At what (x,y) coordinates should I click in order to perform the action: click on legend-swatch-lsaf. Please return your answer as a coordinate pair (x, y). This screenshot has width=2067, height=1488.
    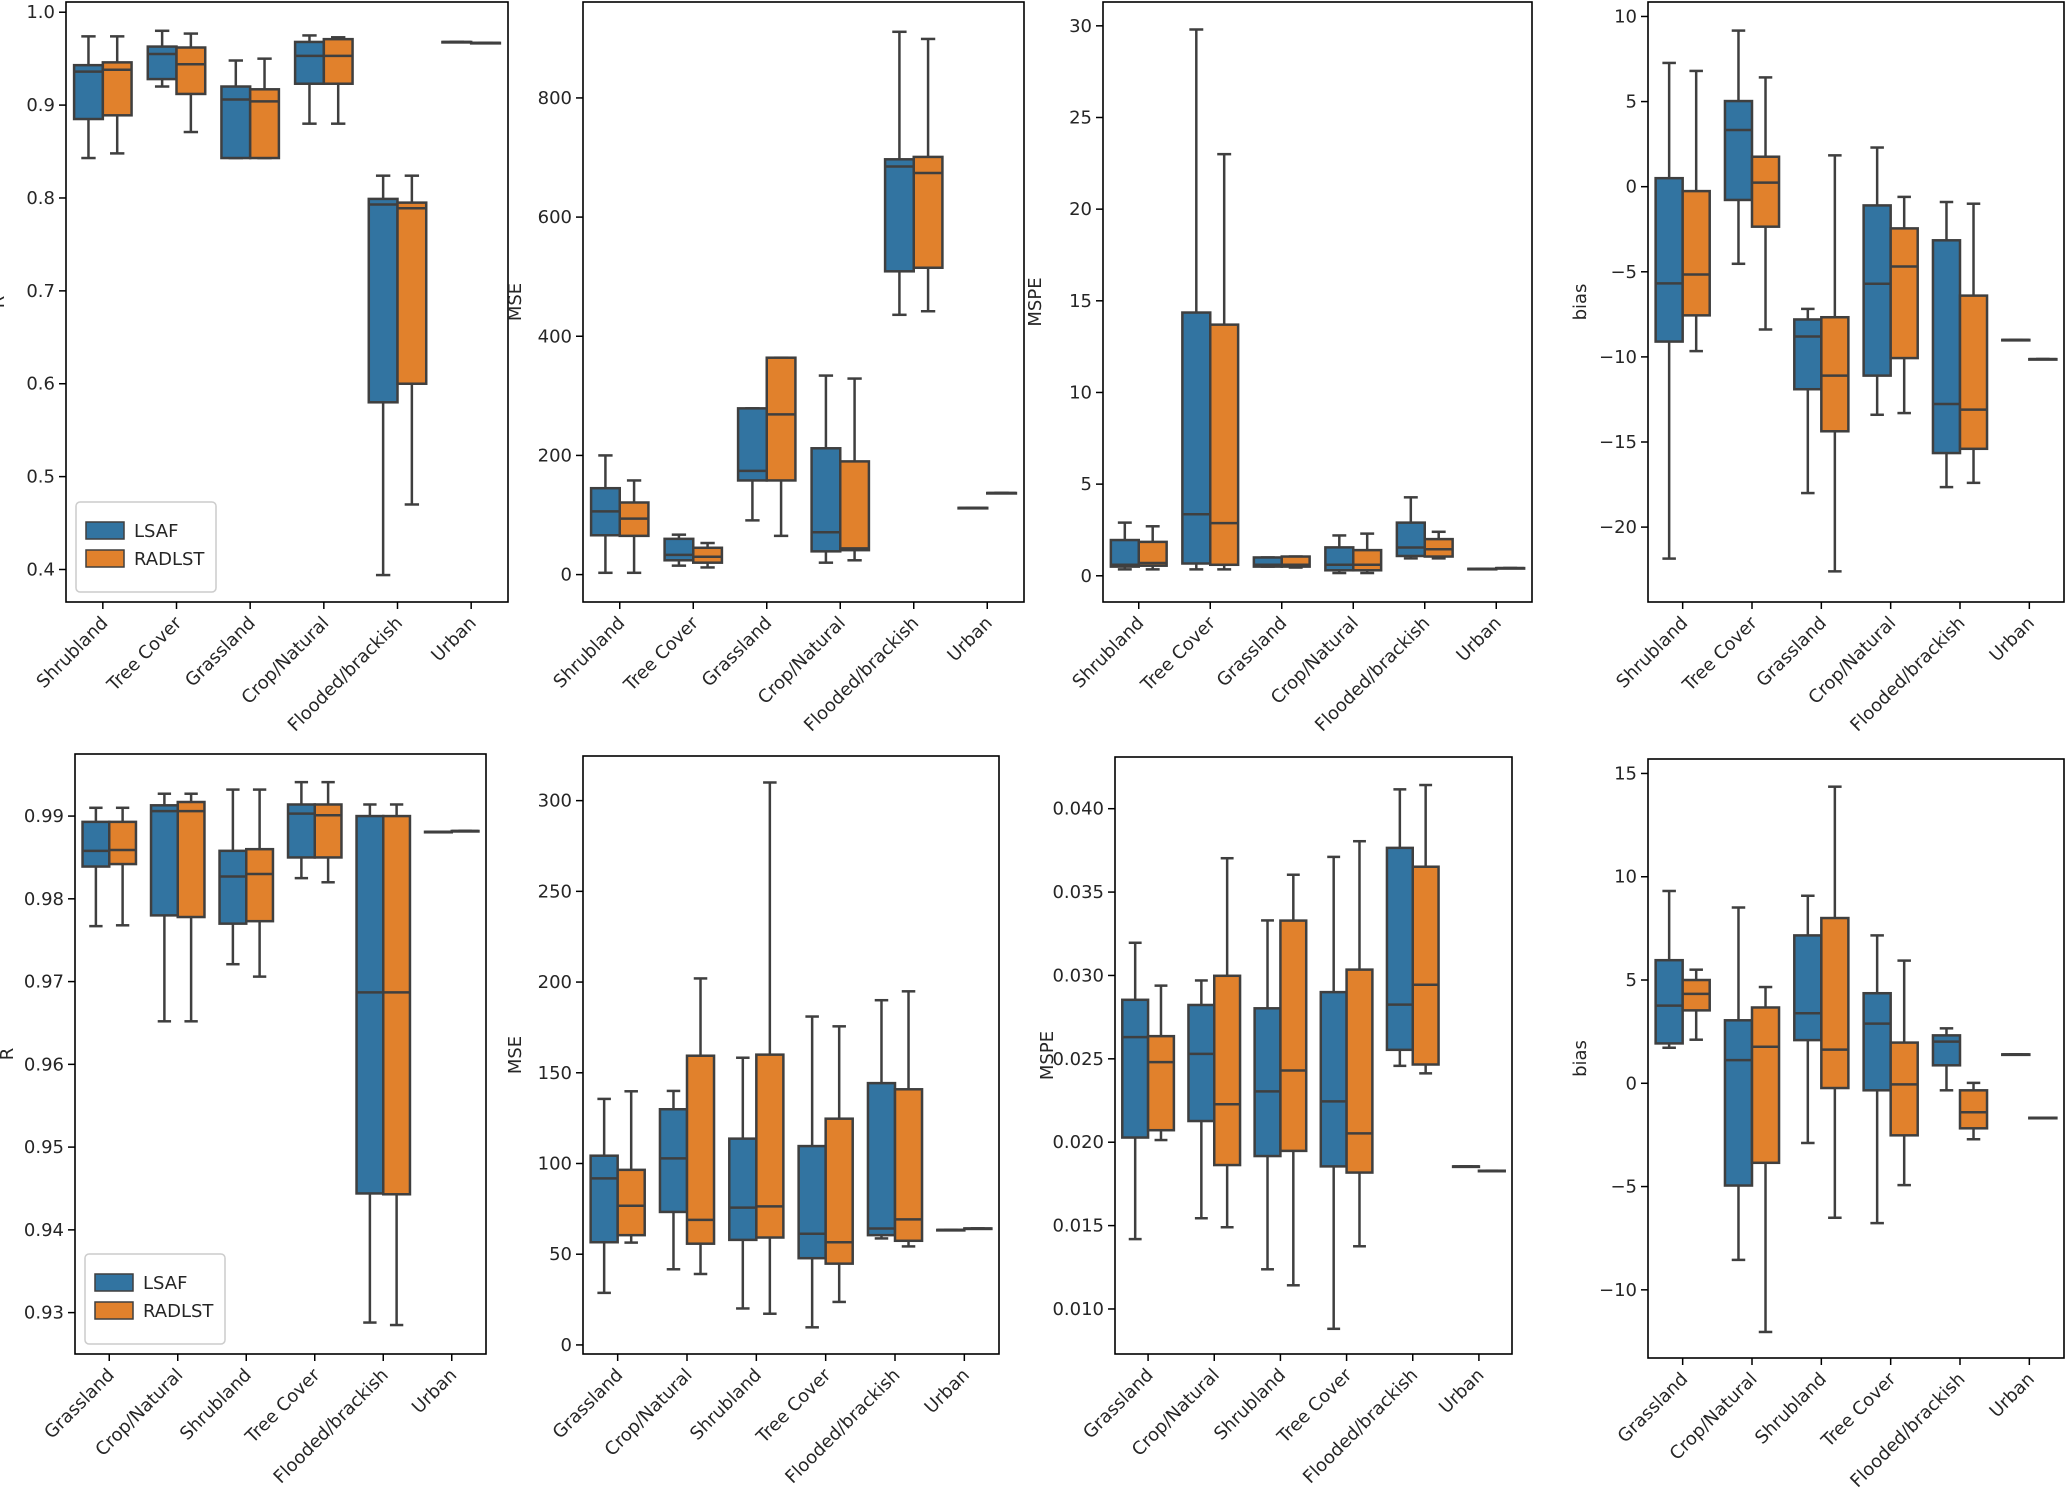
    Looking at the image, I should click on (105, 530).